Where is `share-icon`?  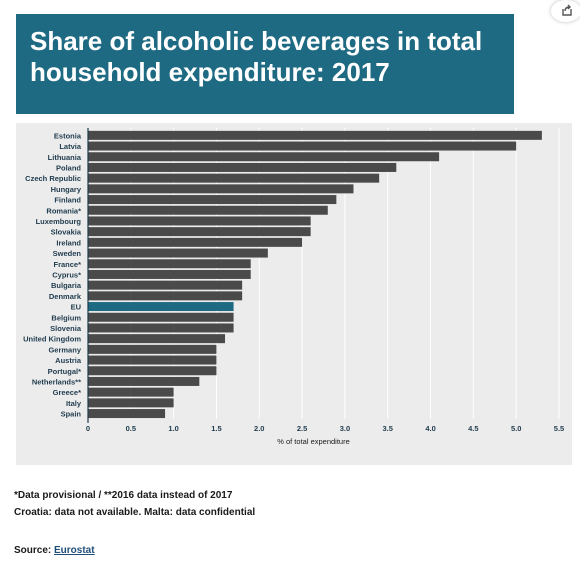 share-icon is located at coordinates (567, 10).